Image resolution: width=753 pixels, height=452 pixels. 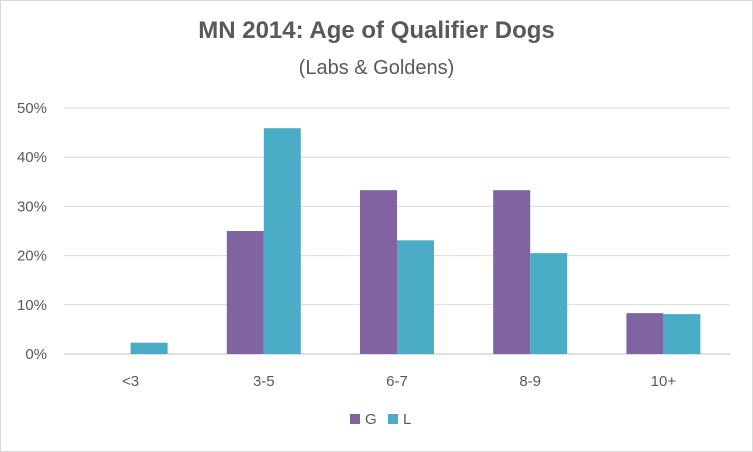 I want to click on legend-swatch-g, so click(x=355, y=419).